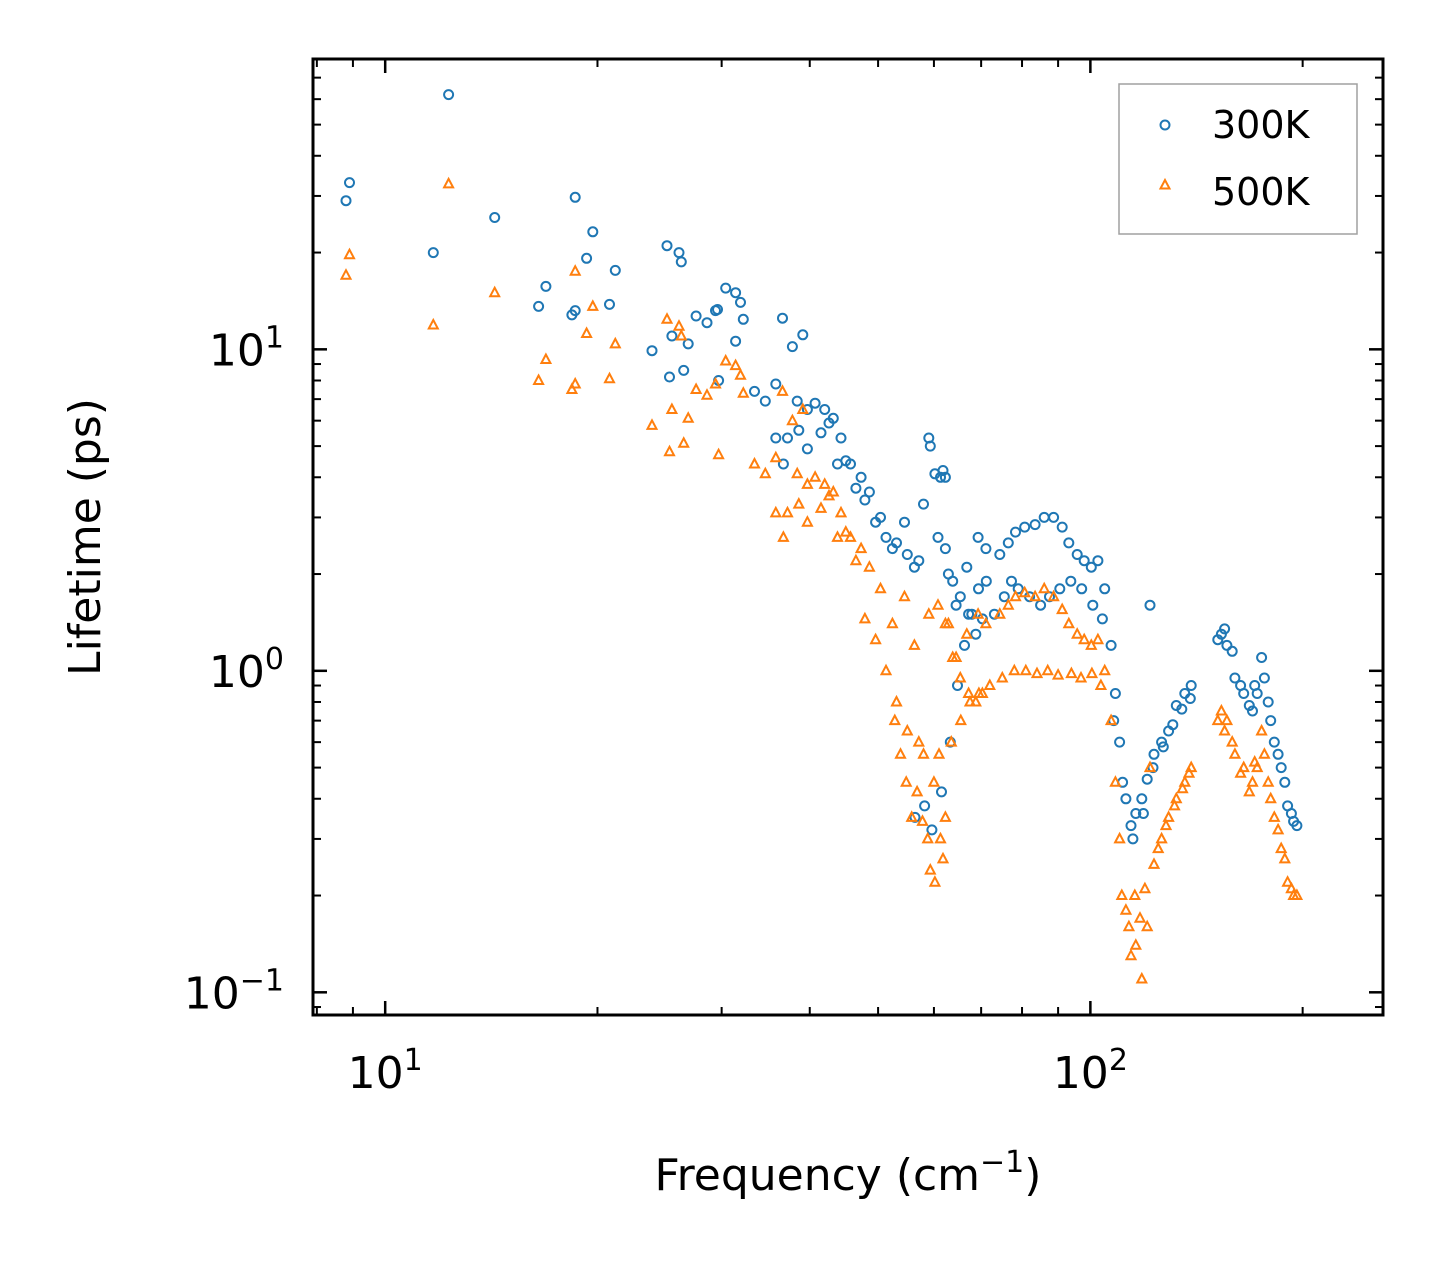 This screenshot has height=1265, width=1442. I want to click on x-tick-label: 102, so click(1090, 1071).